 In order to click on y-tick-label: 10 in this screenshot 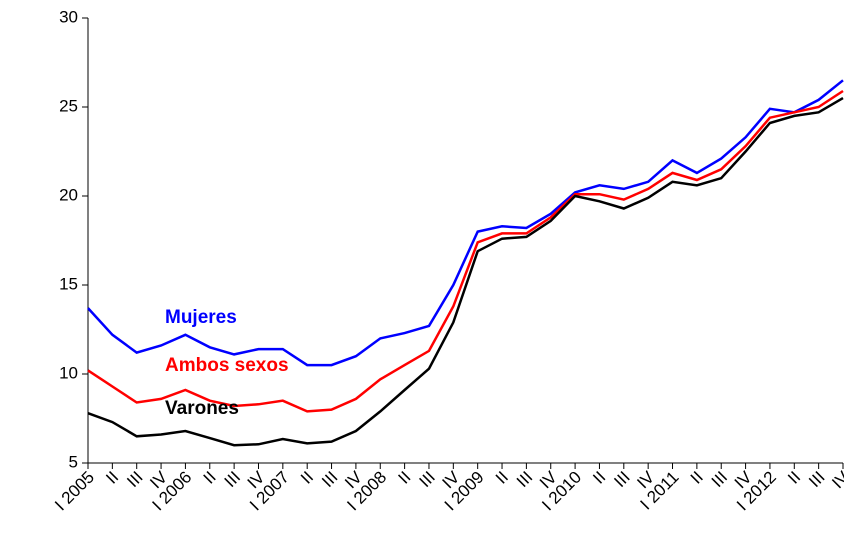, I will do `click(68, 372)`.